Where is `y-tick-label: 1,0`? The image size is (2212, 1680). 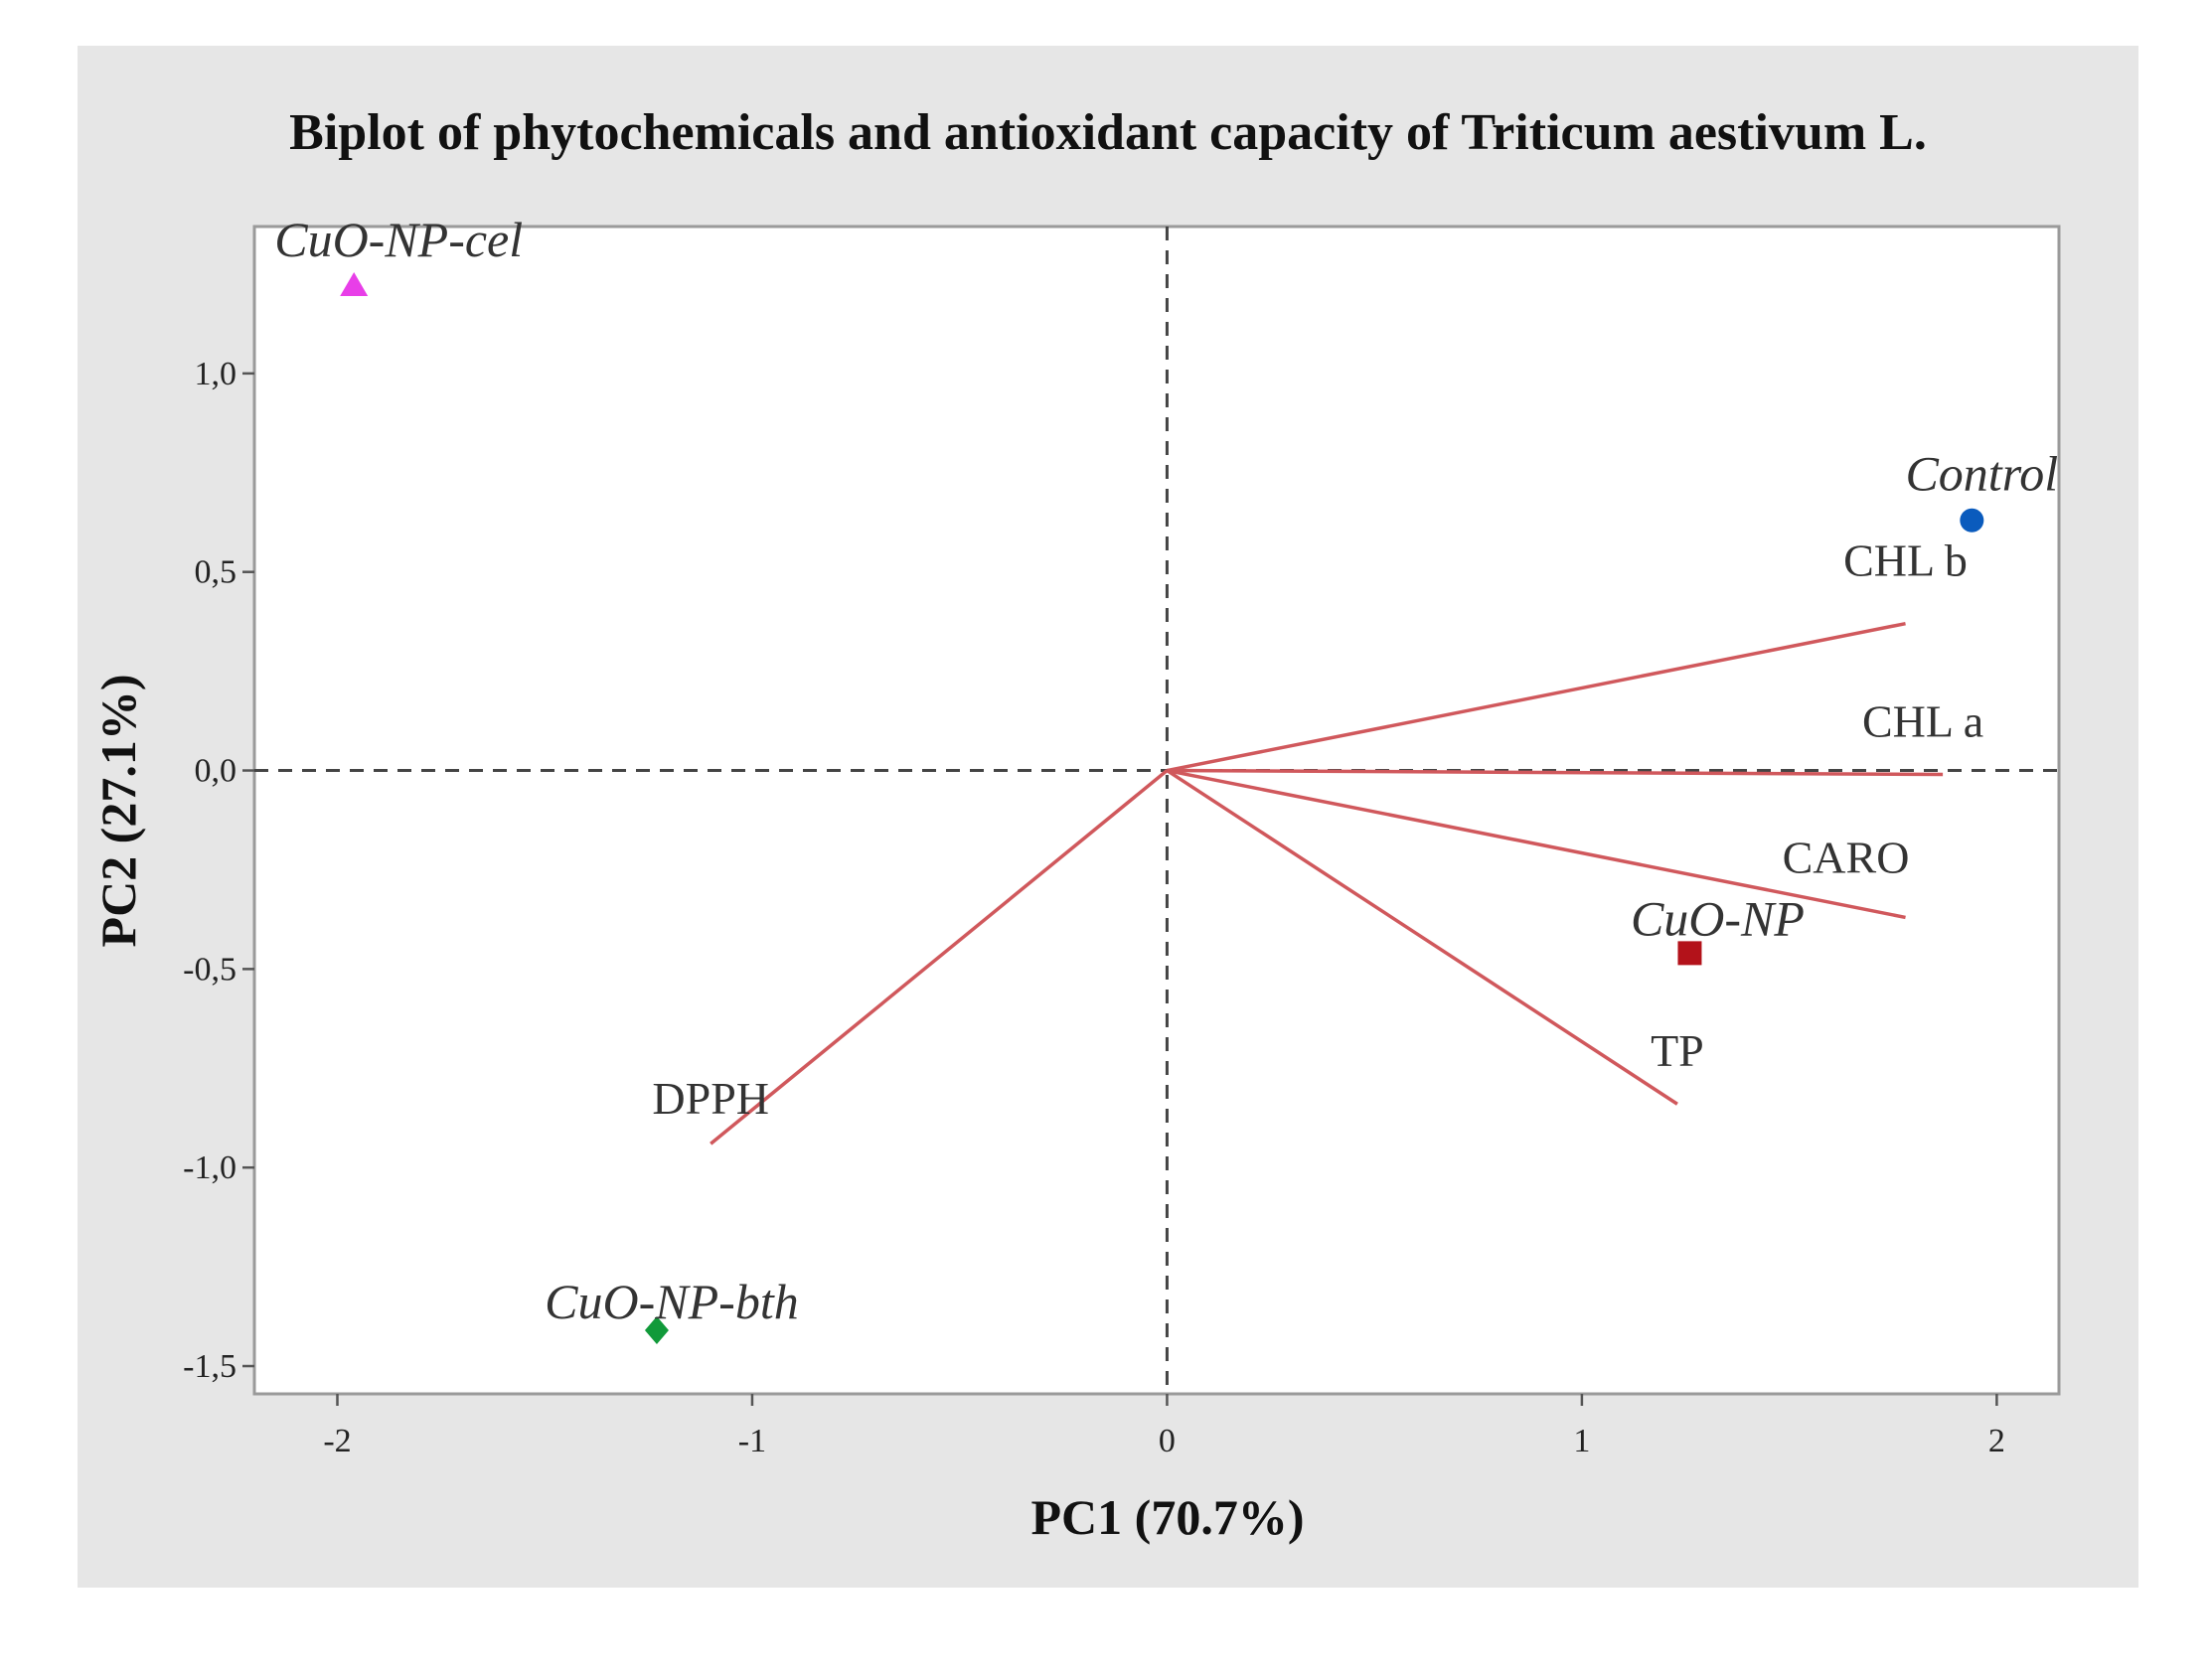
y-tick-label: 1,0 is located at coordinates (216, 374).